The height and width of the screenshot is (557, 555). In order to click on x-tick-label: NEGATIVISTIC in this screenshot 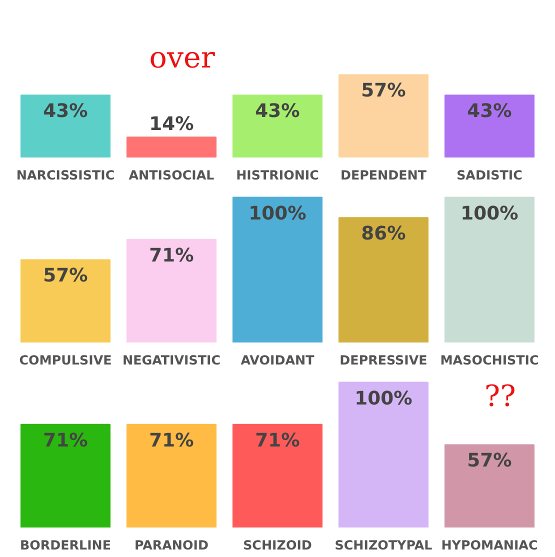, I will do `click(171, 360)`.